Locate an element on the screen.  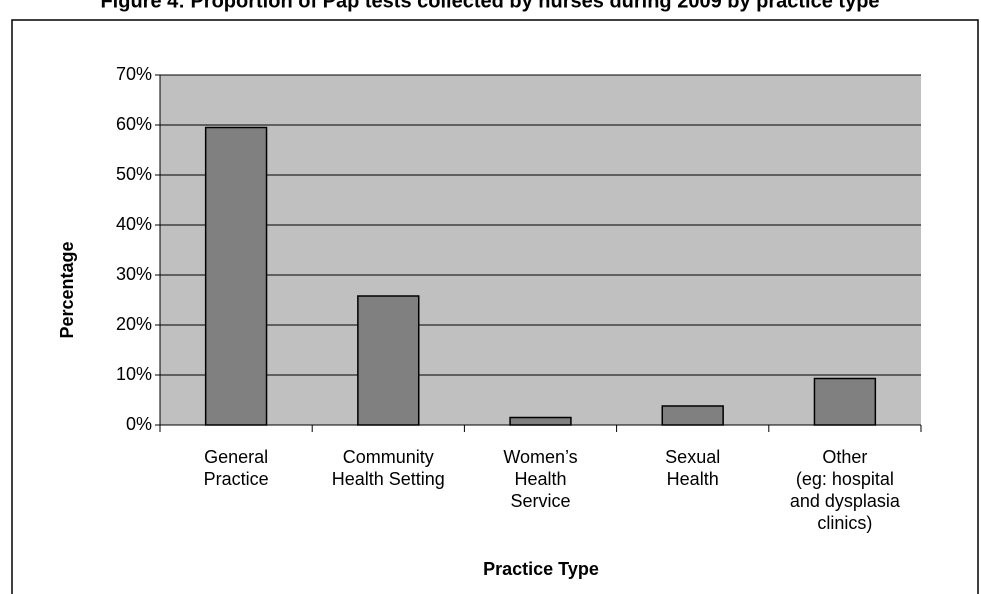
y-tick-label: 70% is located at coordinates (134, 74).